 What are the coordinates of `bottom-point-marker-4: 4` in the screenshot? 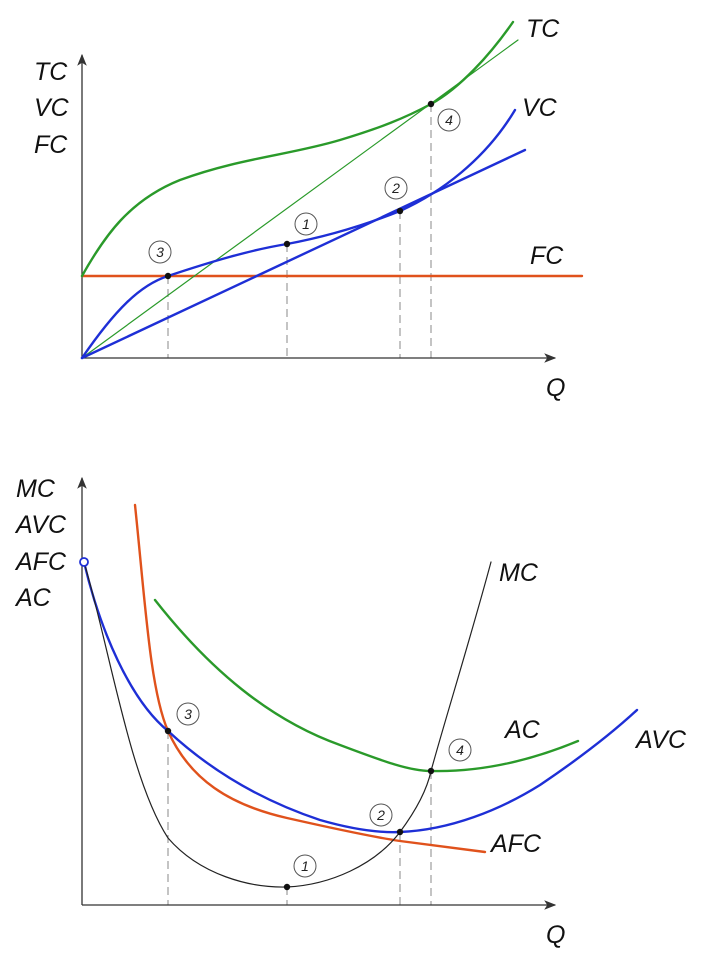 It's located at (460, 750).